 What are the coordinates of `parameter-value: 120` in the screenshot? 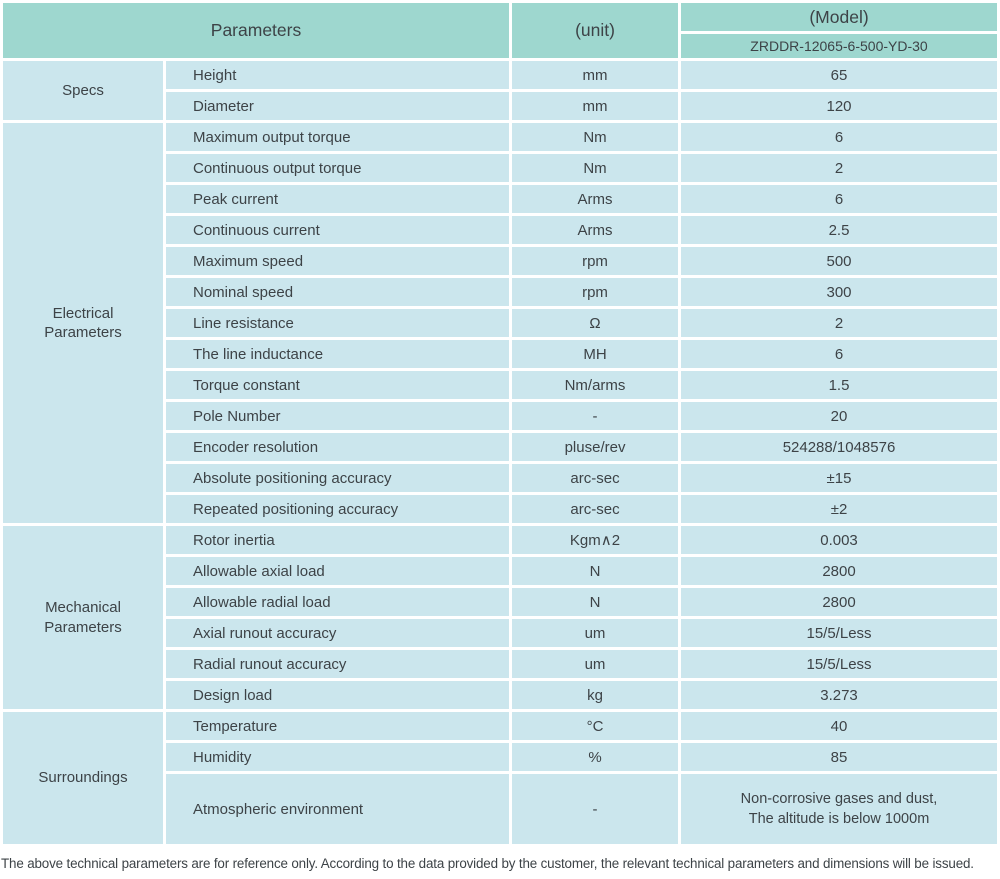 It's located at (839, 106).